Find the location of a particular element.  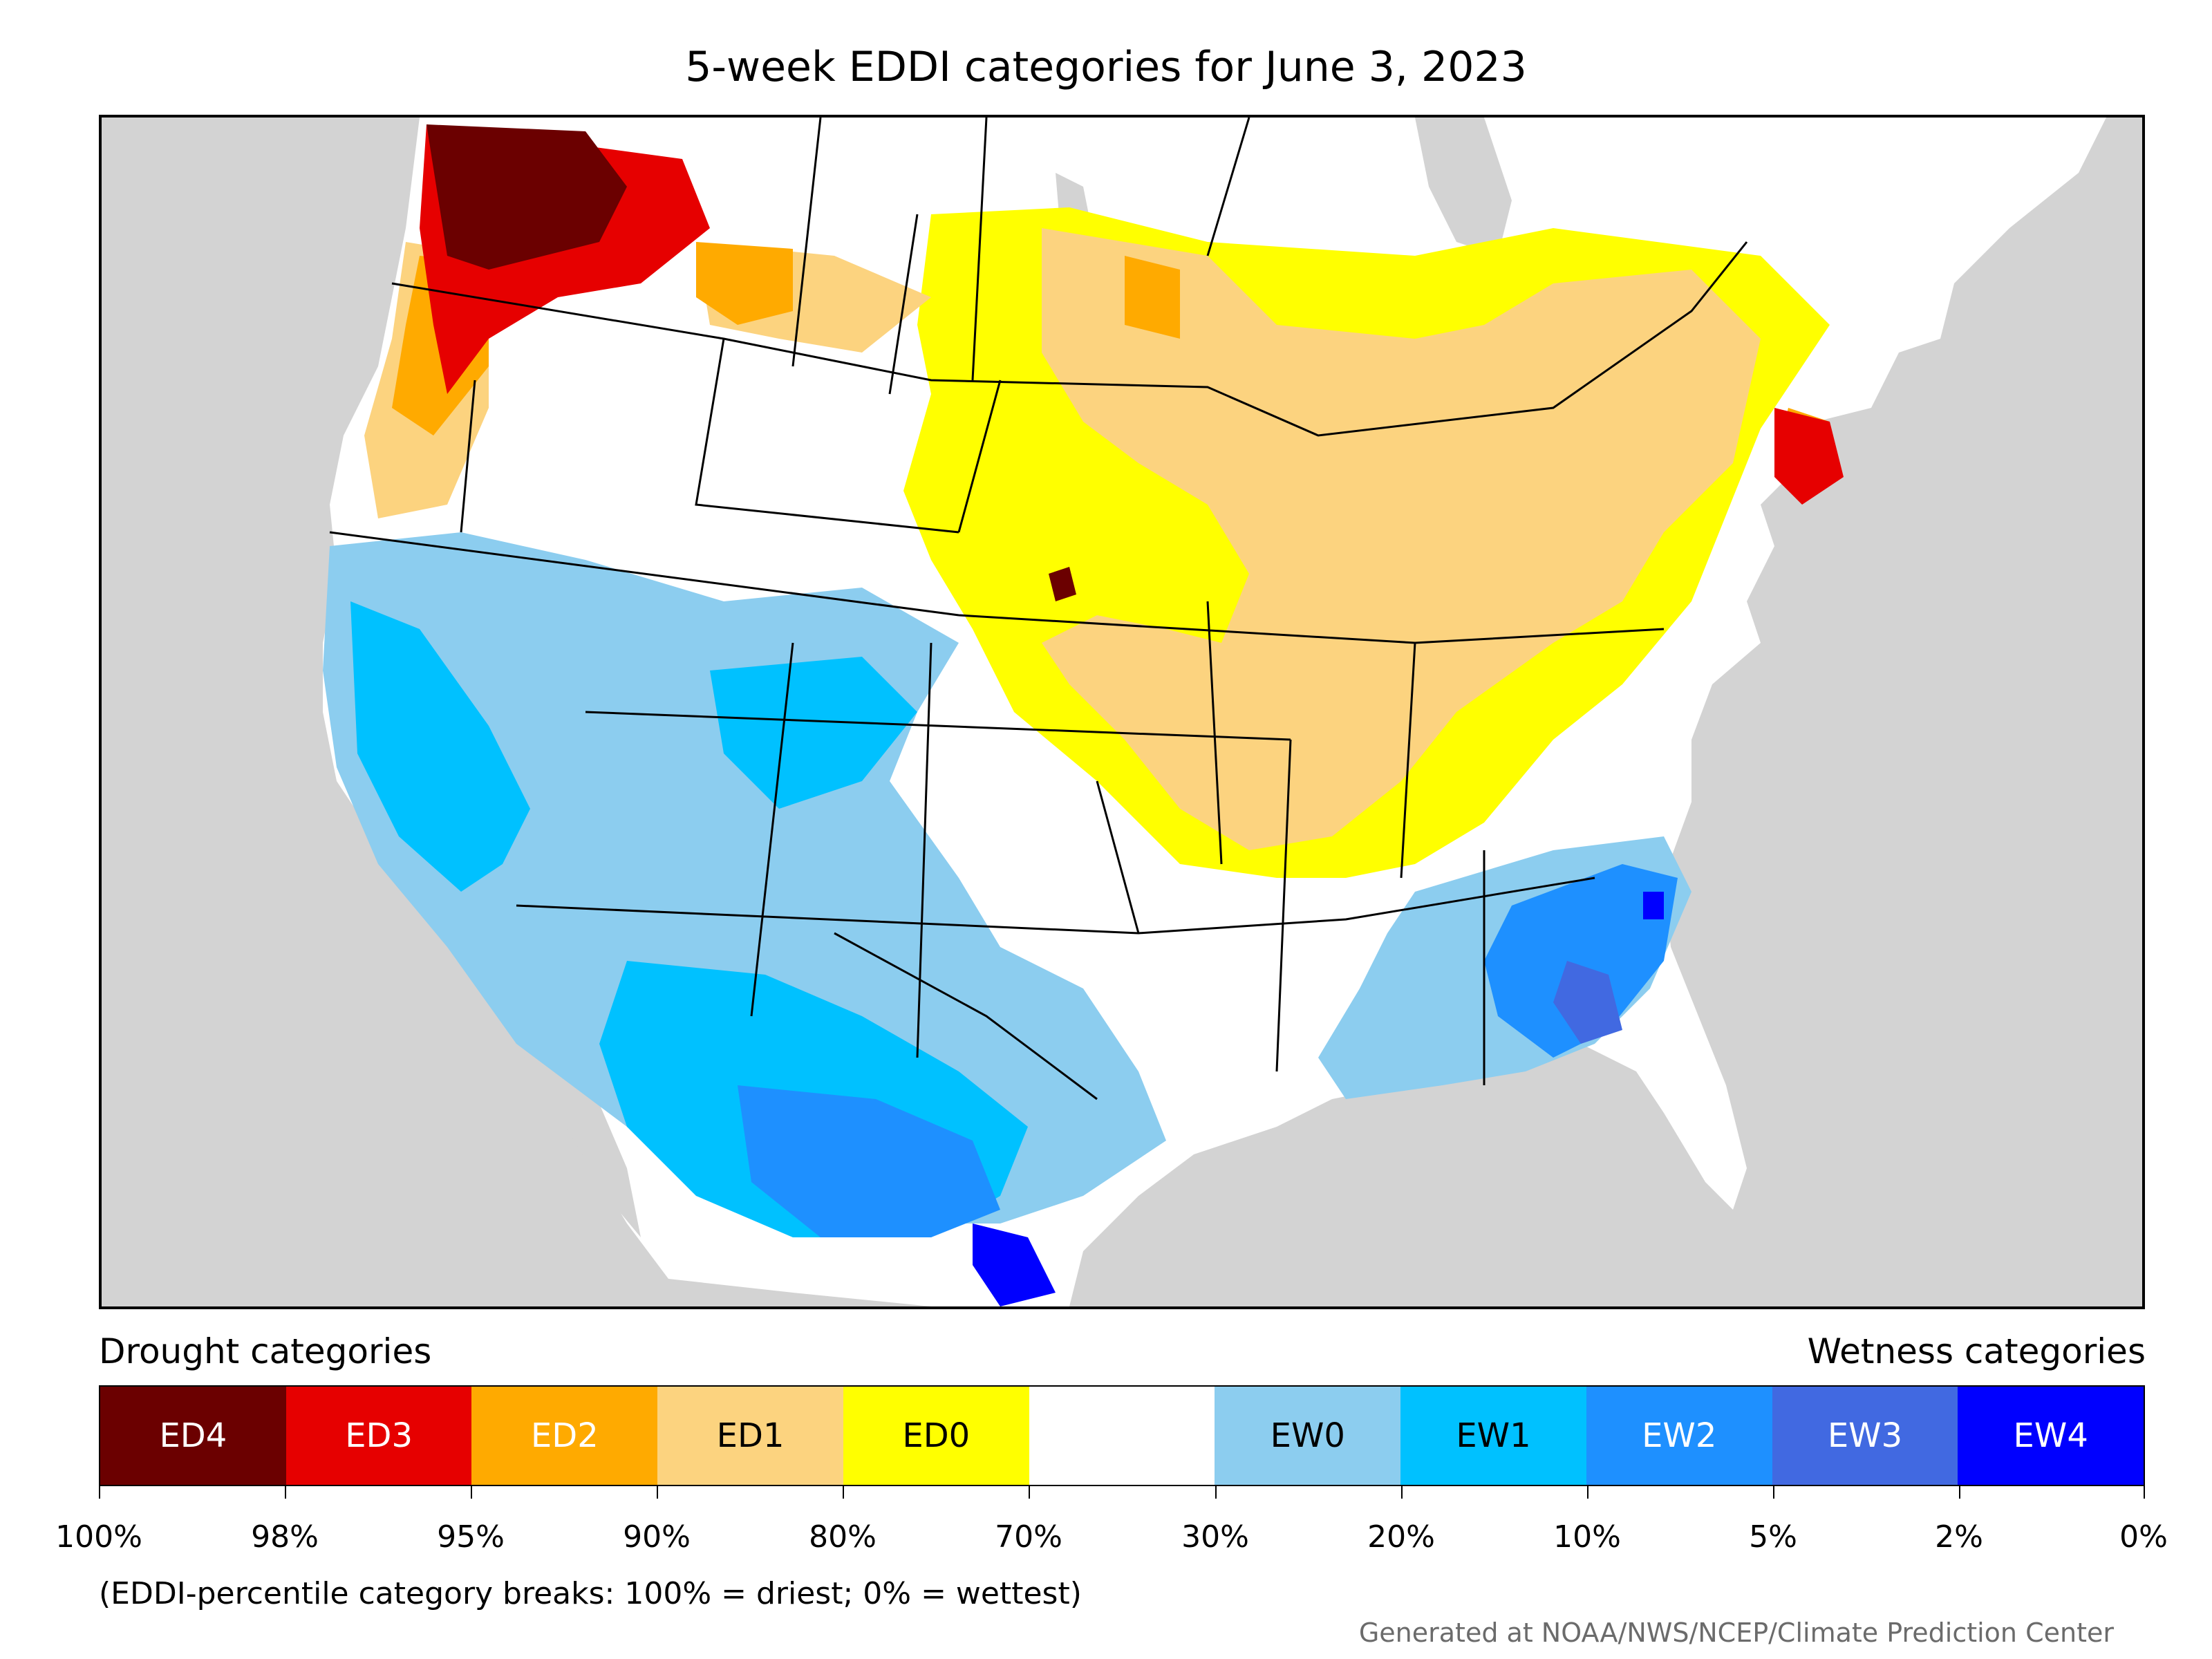

legend-cell-neutral is located at coordinates (1122, 1436).